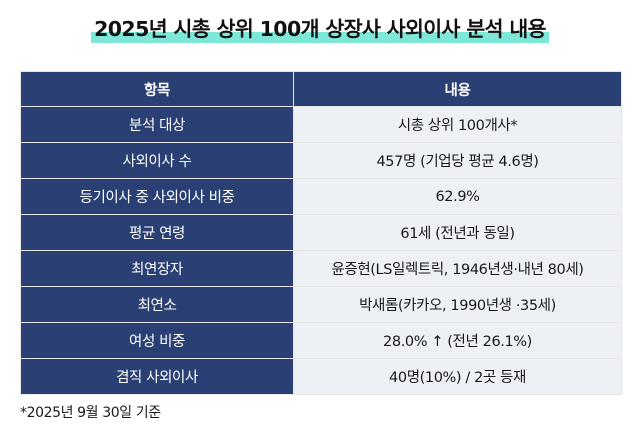 Image resolution: width=640 pixels, height=438 pixels. I want to click on row-value: 시총 상위 100개사*, so click(457, 124).